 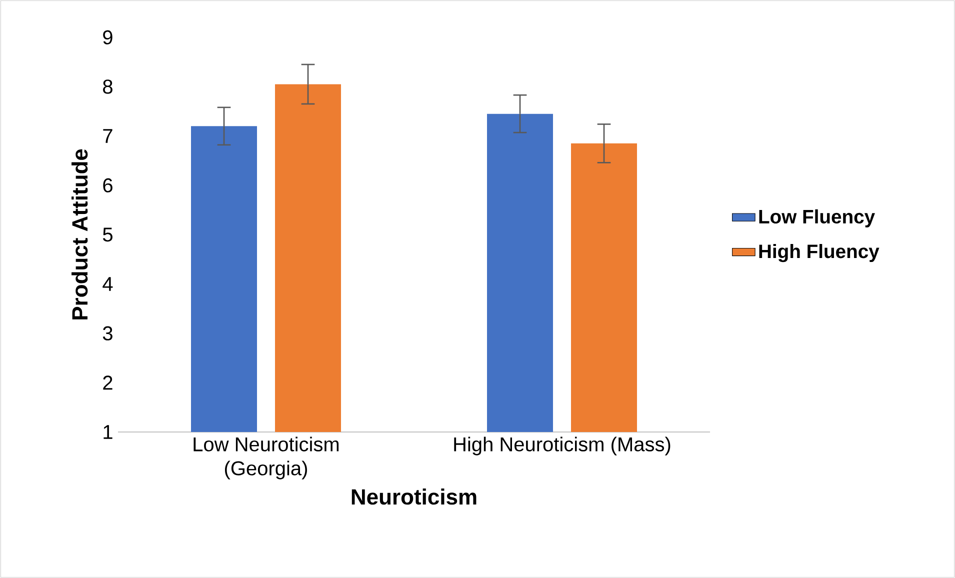 I want to click on y-tick-label: 4, so click(x=107, y=284).